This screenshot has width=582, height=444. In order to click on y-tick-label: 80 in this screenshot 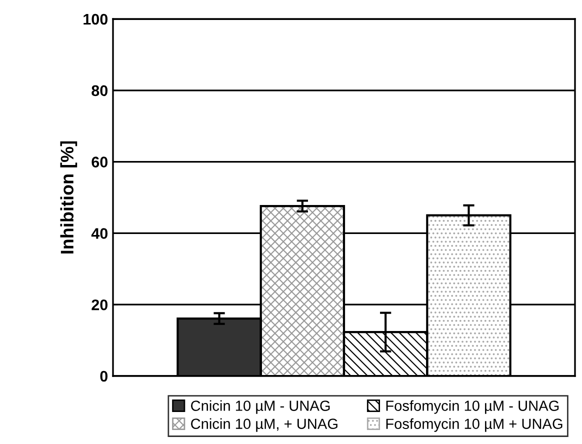, I will do `click(100, 90)`.